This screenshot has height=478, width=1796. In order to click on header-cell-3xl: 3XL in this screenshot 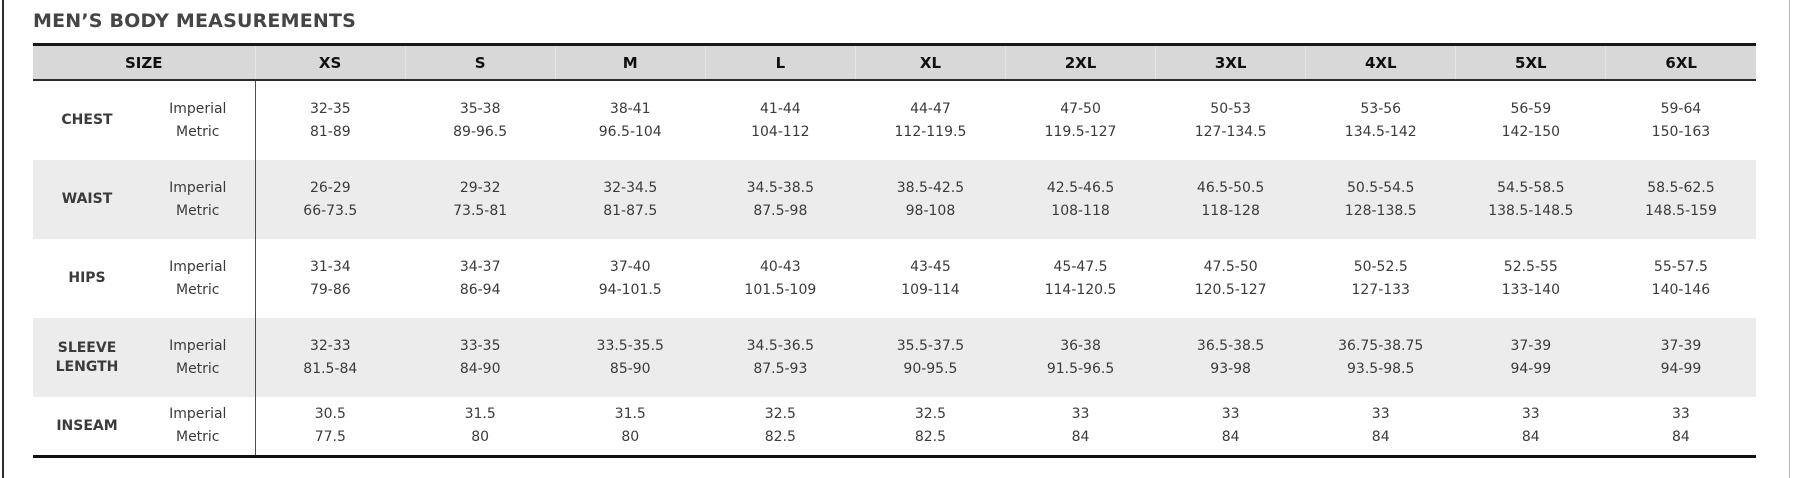, I will do `click(1231, 62)`.